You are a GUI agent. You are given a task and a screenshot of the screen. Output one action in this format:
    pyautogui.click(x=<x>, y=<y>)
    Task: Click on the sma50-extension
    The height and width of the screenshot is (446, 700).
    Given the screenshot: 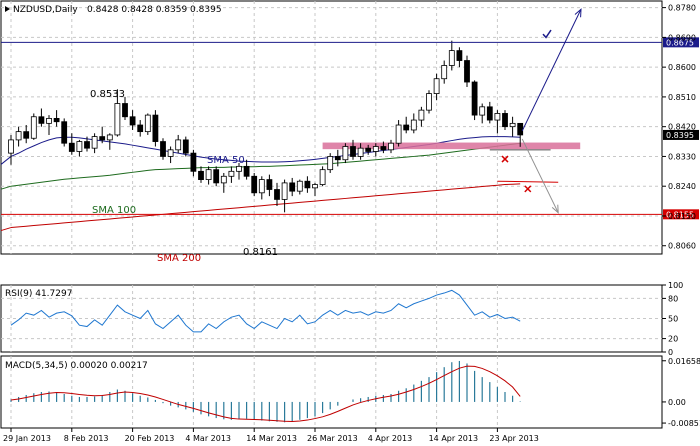 What is the action you would take?
    pyautogui.click(x=6, y=160)
    